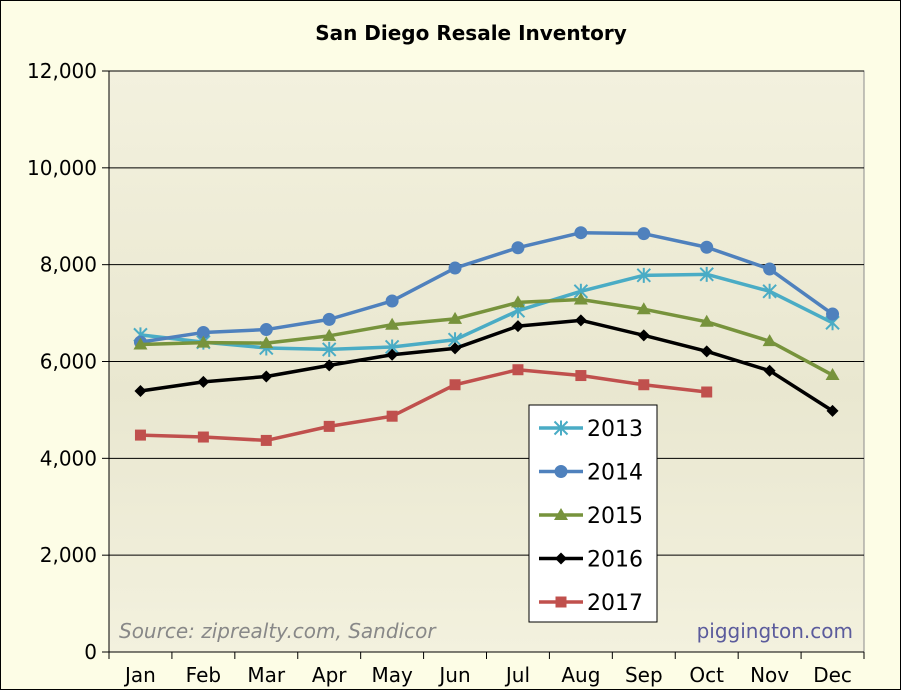 Image resolution: width=901 pixels, height=690 pixels. I want to click on legend-item-2014: 2014, so click(591, 473).